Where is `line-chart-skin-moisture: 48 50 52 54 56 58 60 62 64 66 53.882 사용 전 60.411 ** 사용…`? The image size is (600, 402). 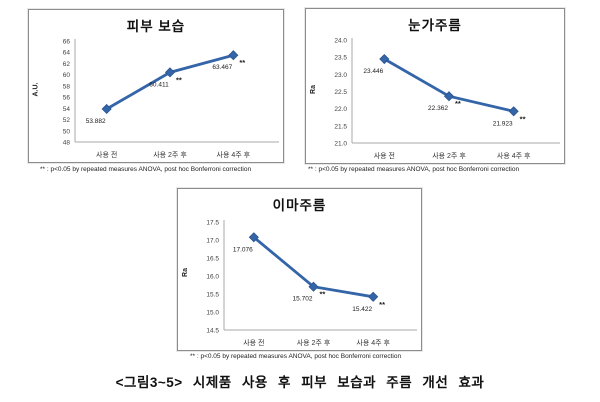 line-chart-skin-moisture: 48 50 52 54 56 58 60 62 64 66 53.882 사용 전 60.411 ** 사용… is located at coordinates (171, 99).